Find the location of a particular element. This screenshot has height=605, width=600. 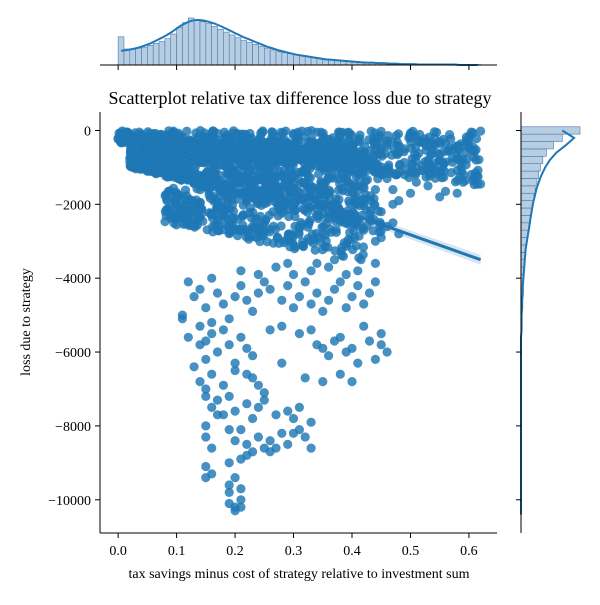

y-tick-label: 0 is located at coordinates (87, 131).